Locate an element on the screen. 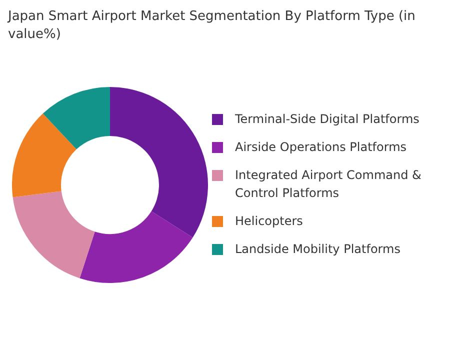 The width and height of the screenshot is (464, 357). legend-label: Airside Operations Platforms is located at coordinates (321, 147).